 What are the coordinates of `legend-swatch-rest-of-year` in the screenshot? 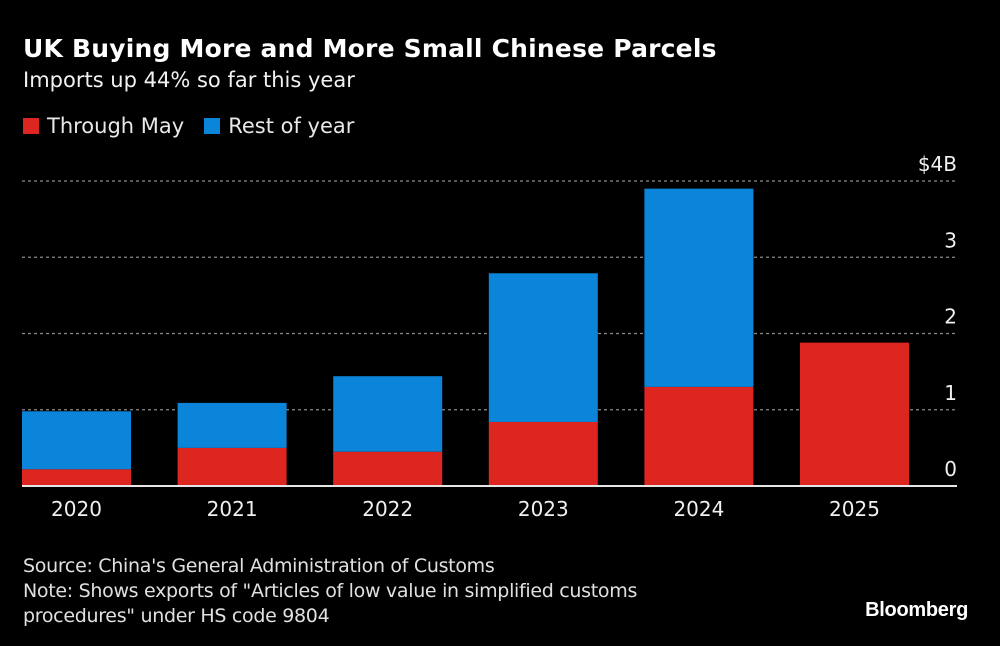 It's located at (212, 126).